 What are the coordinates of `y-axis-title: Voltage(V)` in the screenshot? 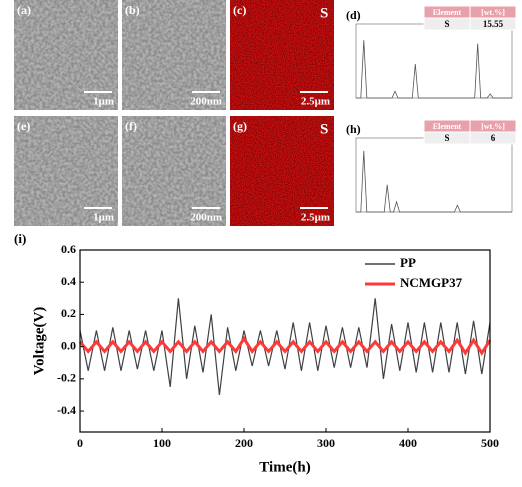 It's located at (39, 341).